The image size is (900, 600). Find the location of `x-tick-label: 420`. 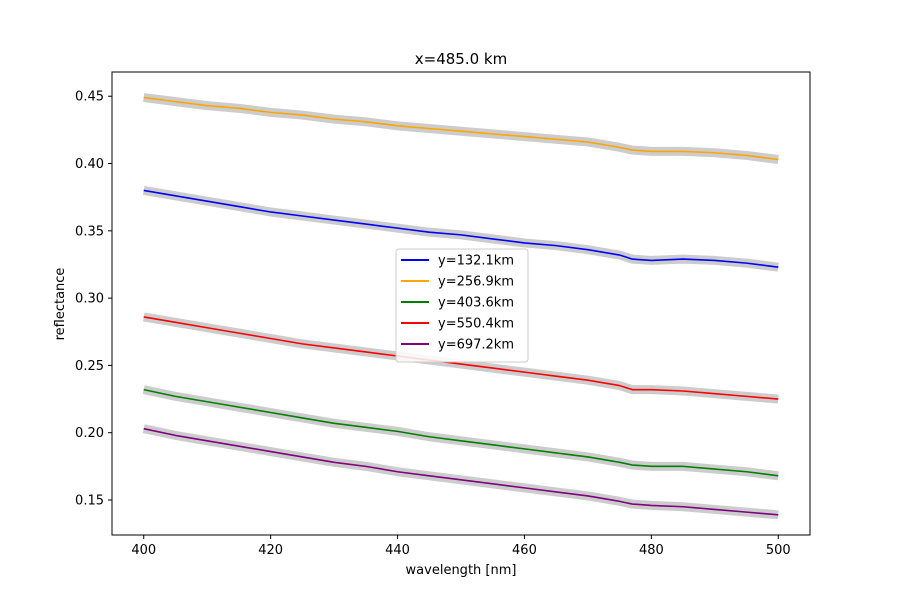

x-tick-label: 420 is located at coordinates (270, 550).